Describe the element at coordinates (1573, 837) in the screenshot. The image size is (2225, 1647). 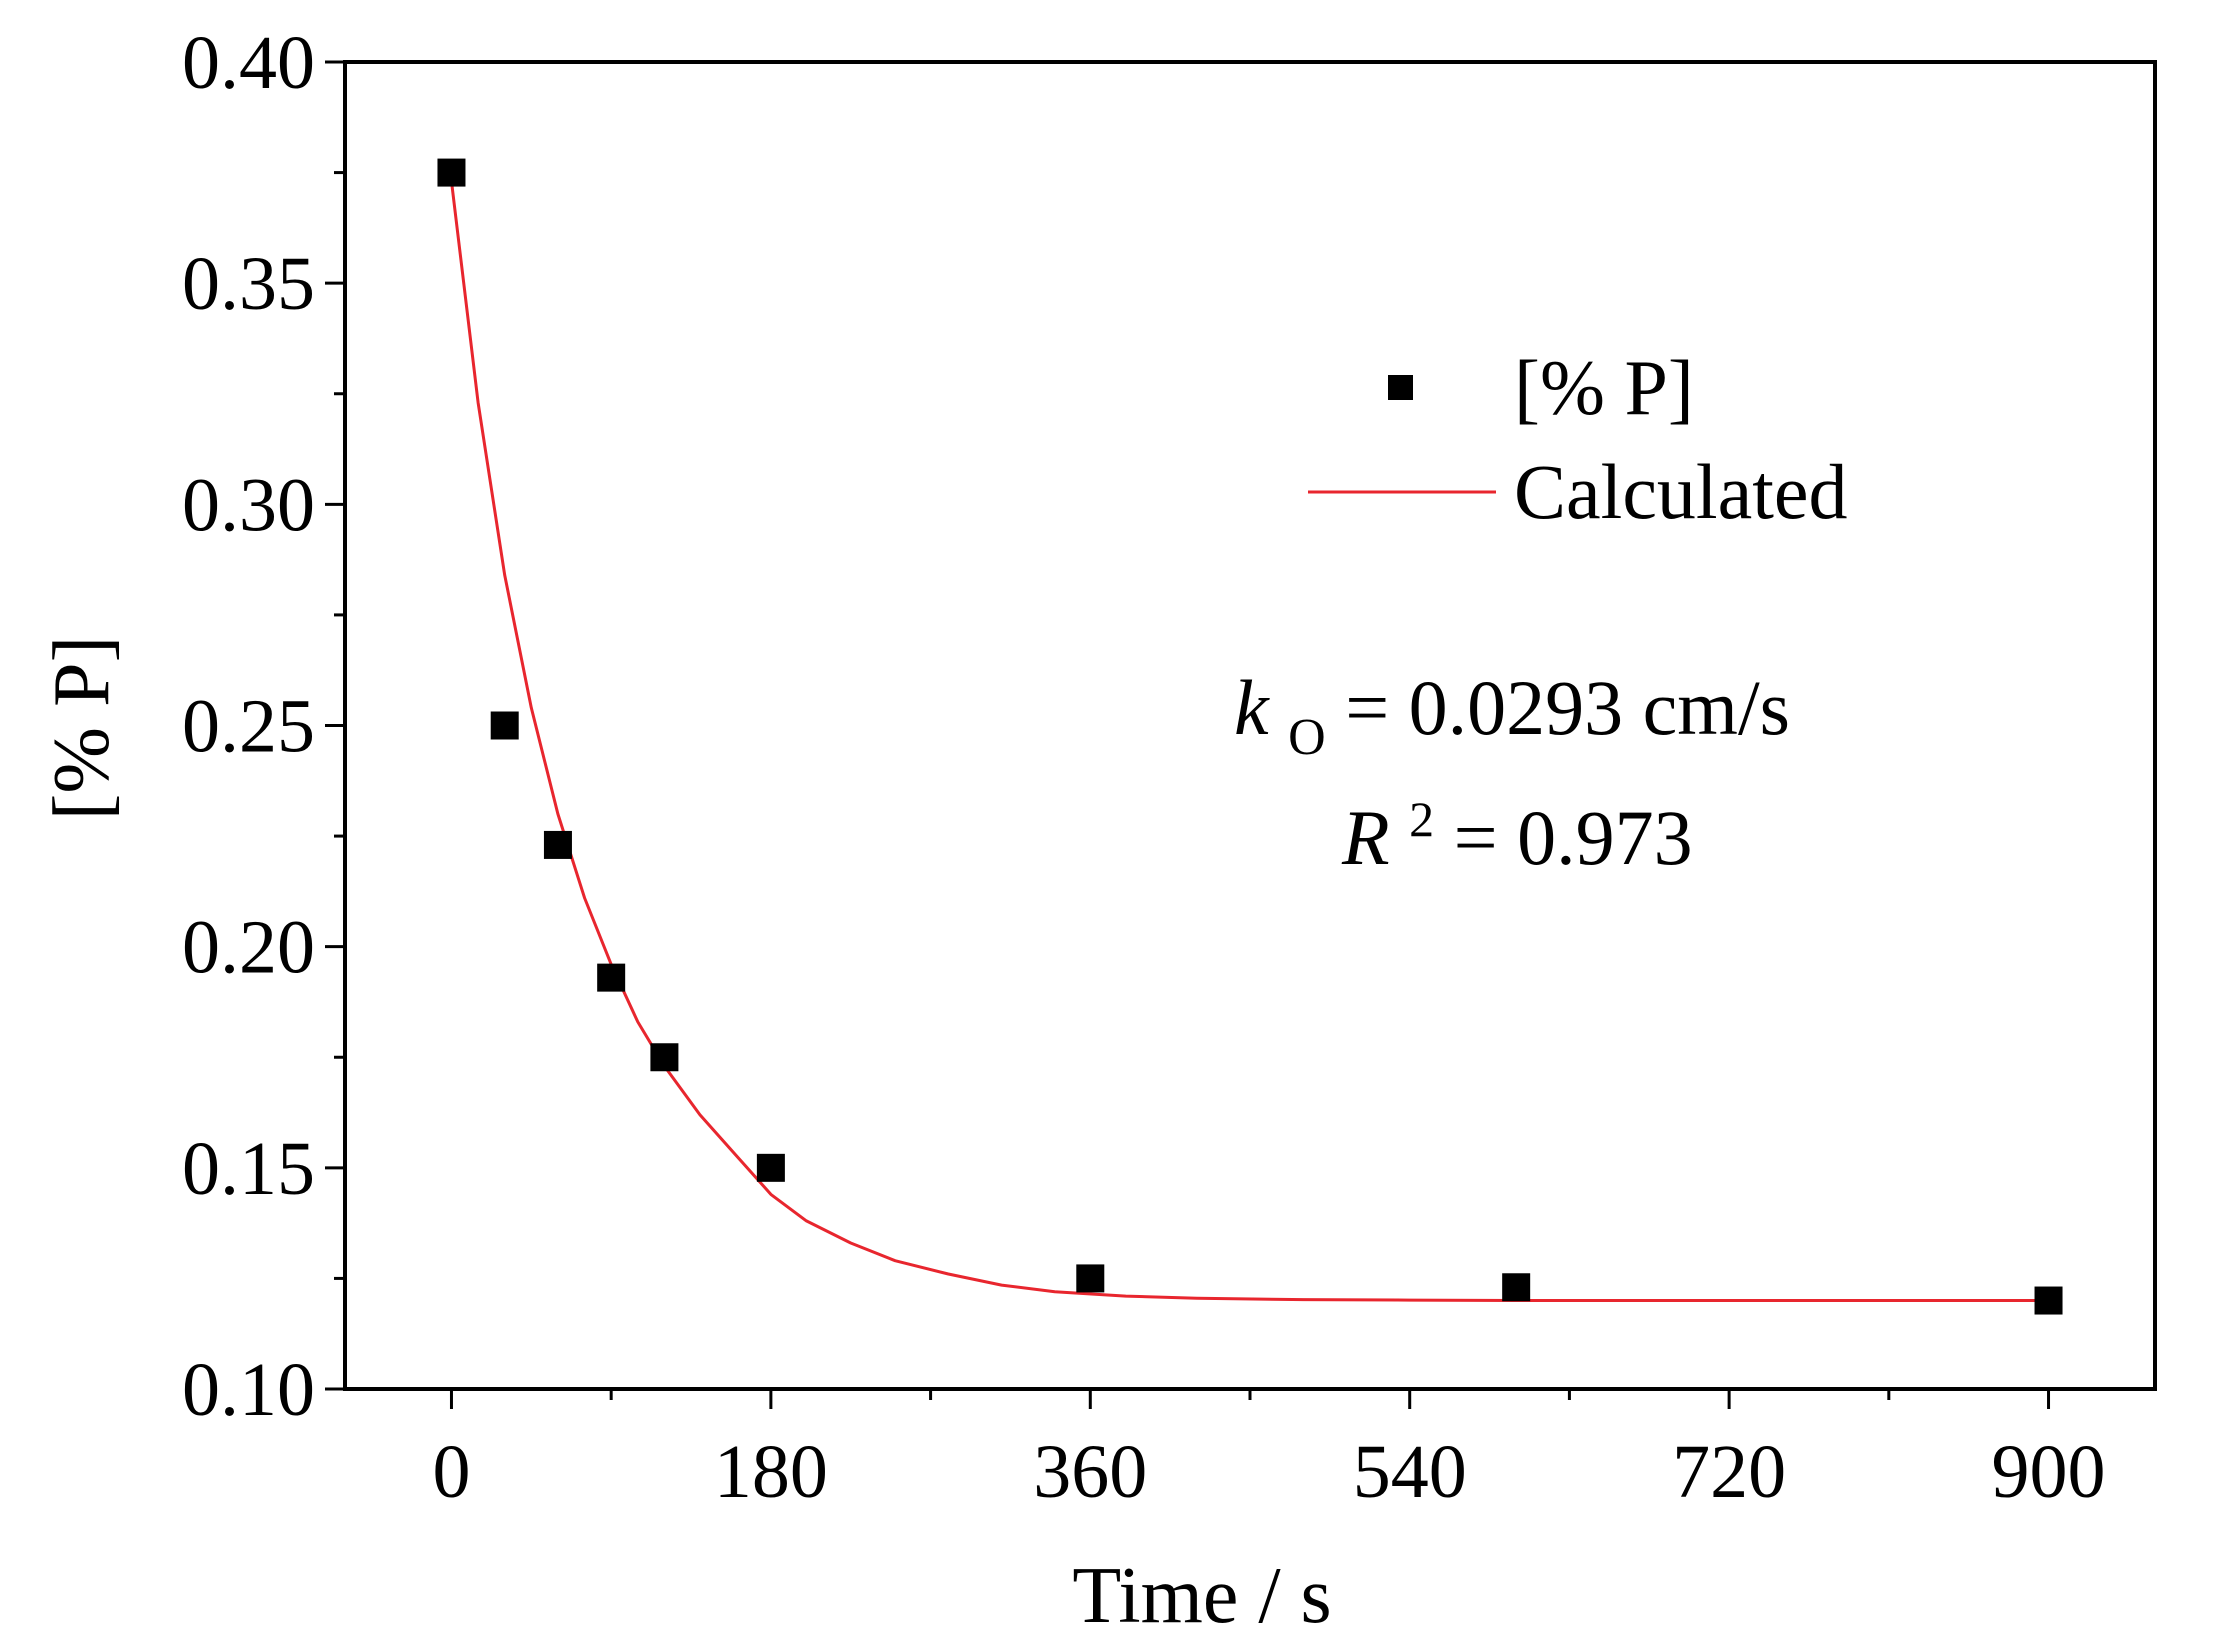
I see `r-value: = 0.973` at that location.